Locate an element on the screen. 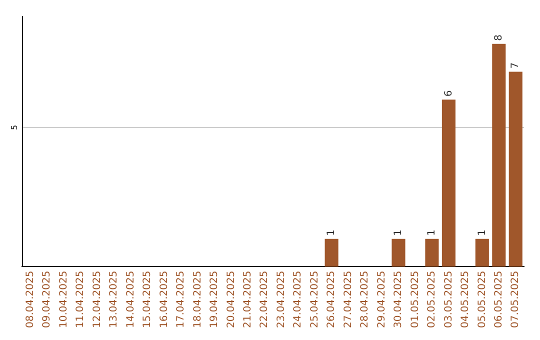 This screenshot has width=540, height=340. x-tick-label: 19.04.2025 is located at coordinates (214, 299).